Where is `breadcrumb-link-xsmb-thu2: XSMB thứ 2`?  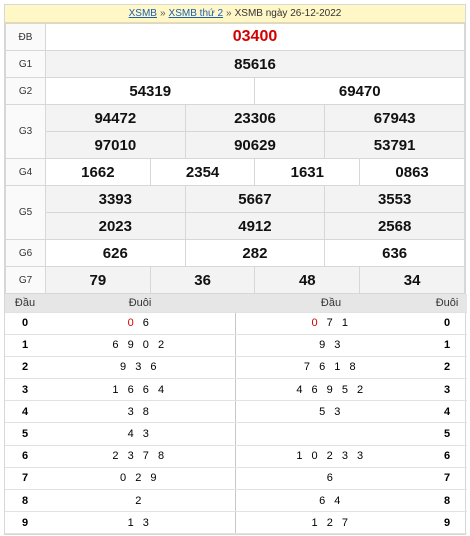
breadcrumb-link-xsmb-thu2: XSMB thứ 2 is located at coordinates (196, 13).